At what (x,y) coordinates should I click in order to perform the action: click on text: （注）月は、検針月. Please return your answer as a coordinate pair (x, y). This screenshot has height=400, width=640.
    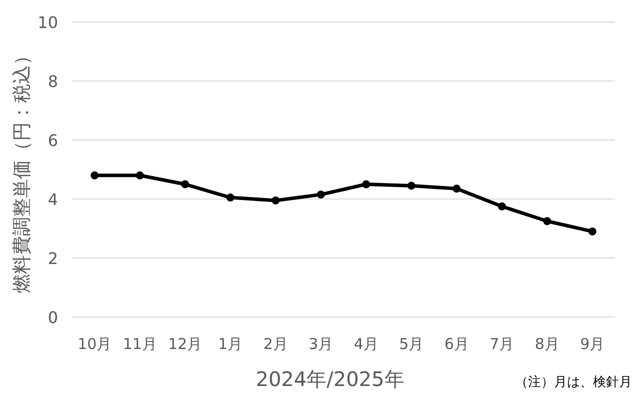
    Looking at the image, I should click on (573, 382).